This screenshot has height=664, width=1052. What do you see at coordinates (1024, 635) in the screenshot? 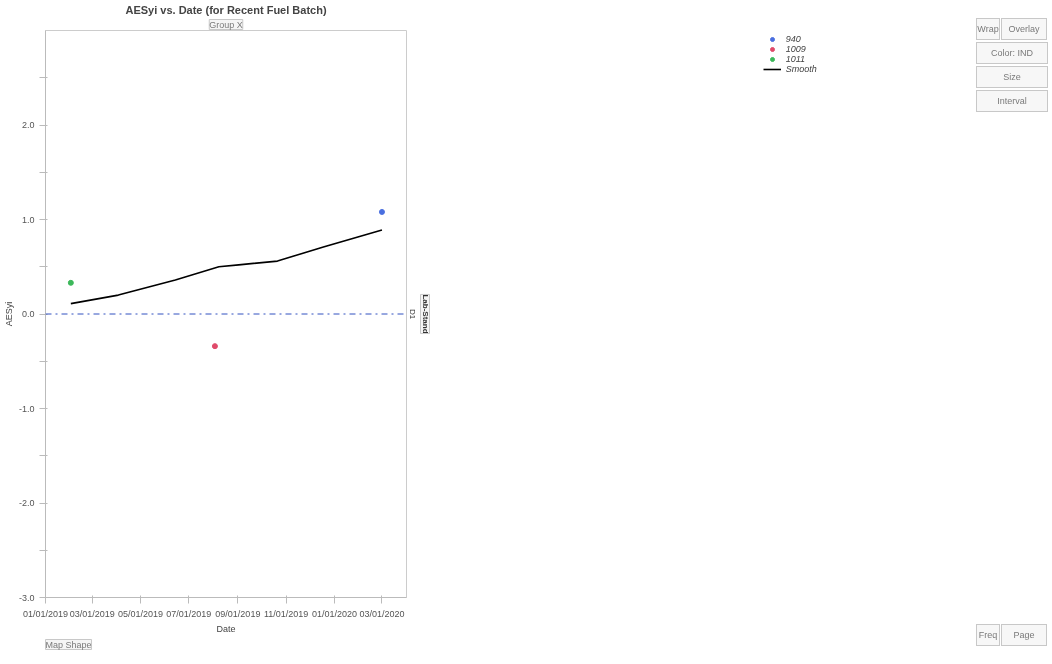
I see `text: Page` at bounding box center [1024, 635].